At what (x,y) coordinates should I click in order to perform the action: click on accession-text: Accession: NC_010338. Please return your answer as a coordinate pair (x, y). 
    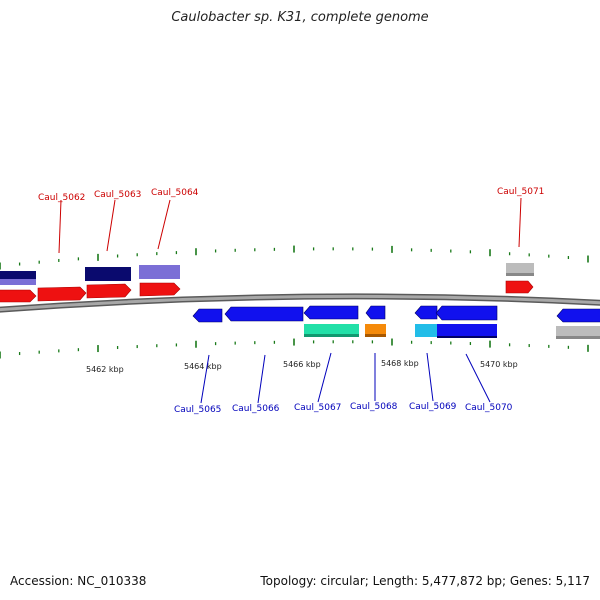
    Looking at the image, I should click on (78, 581).